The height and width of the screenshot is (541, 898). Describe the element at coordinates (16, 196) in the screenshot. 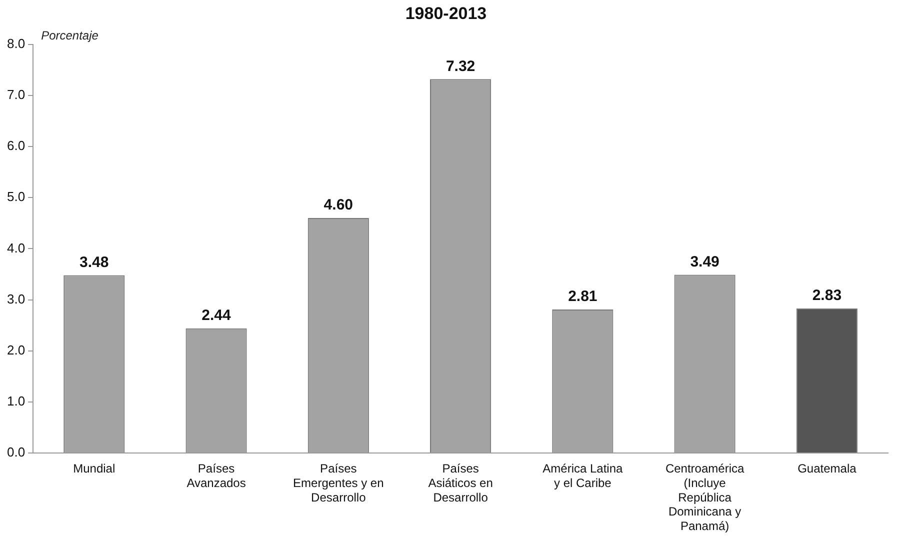

I see `y-tick-label: 5.0` at that location.